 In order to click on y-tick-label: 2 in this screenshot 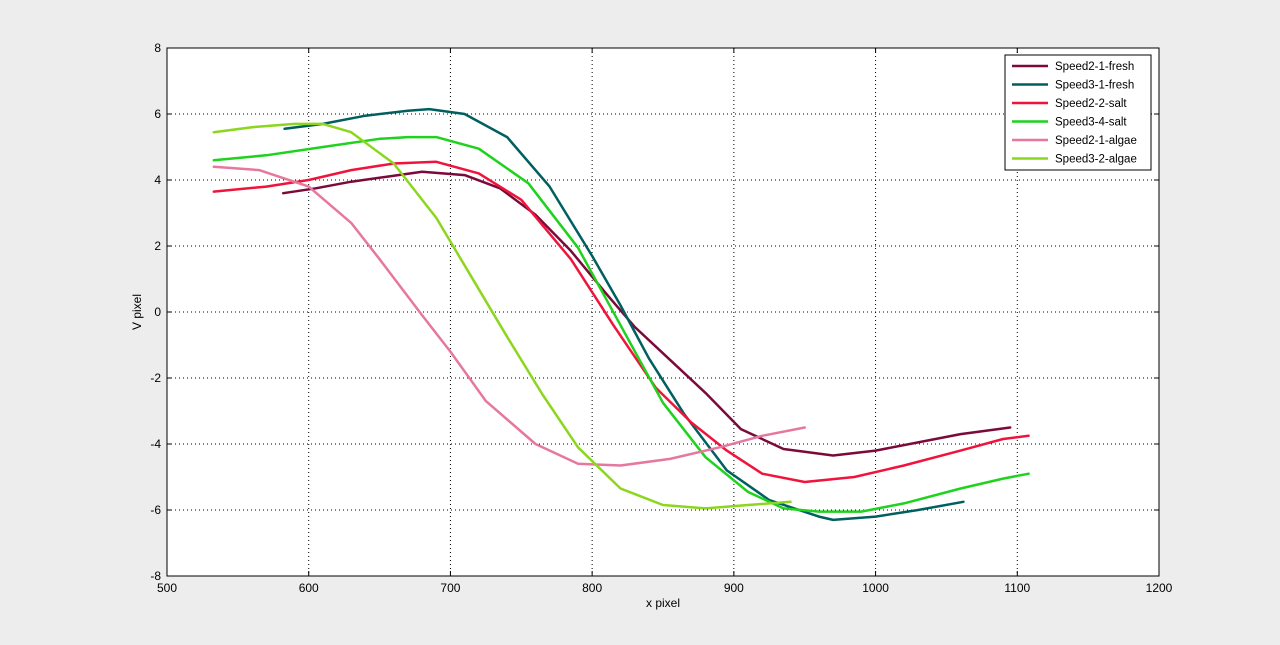, I will do `click(157, 246)`.